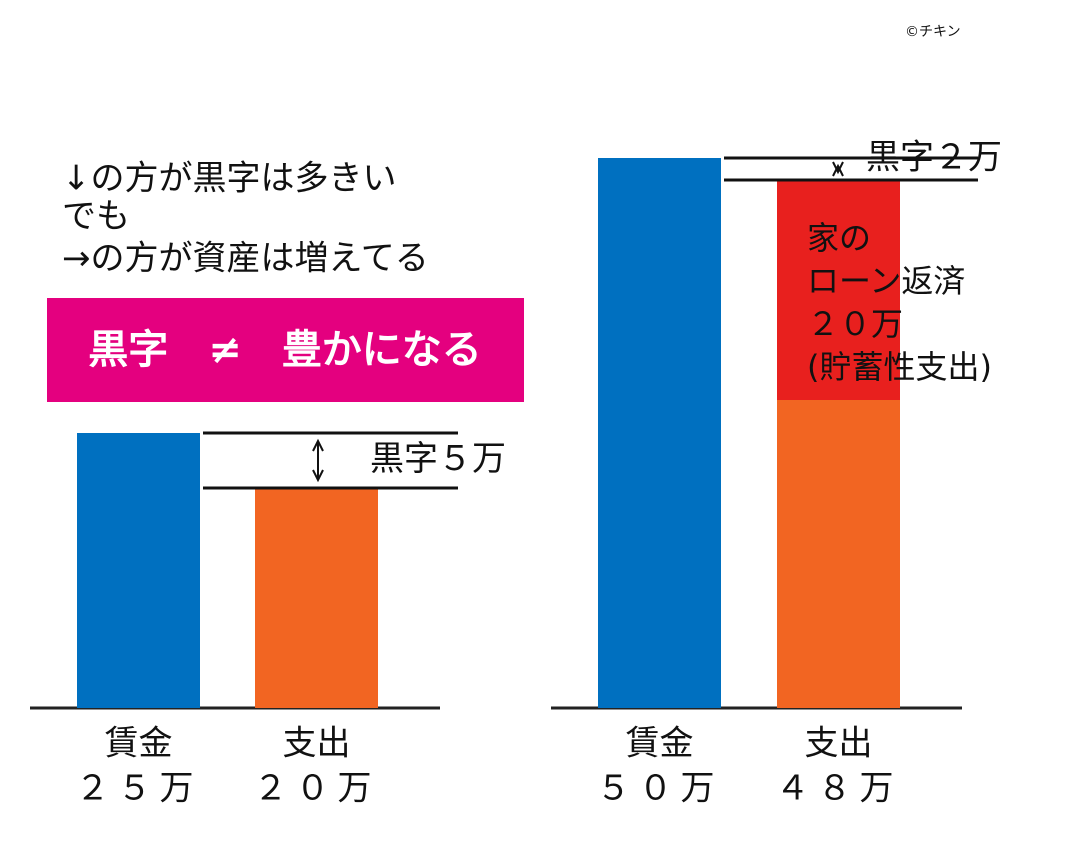 The width and height of the screenshot is (1077, 859). I want to click on overlay-label: ローン返済, so click(886, 281).